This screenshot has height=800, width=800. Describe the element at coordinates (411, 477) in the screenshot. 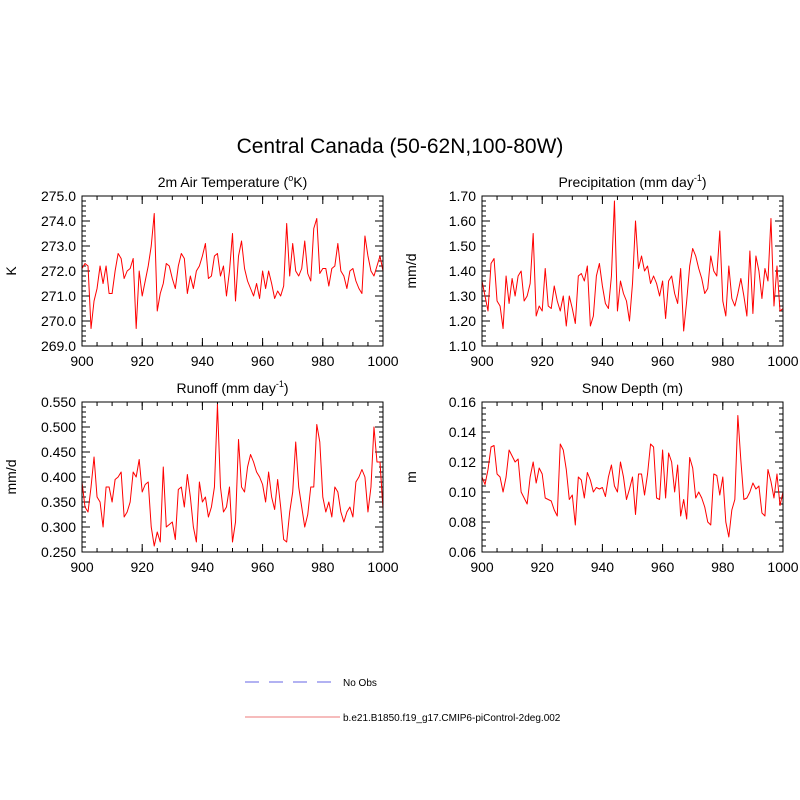

I see `y-axis-label: m` at that location.